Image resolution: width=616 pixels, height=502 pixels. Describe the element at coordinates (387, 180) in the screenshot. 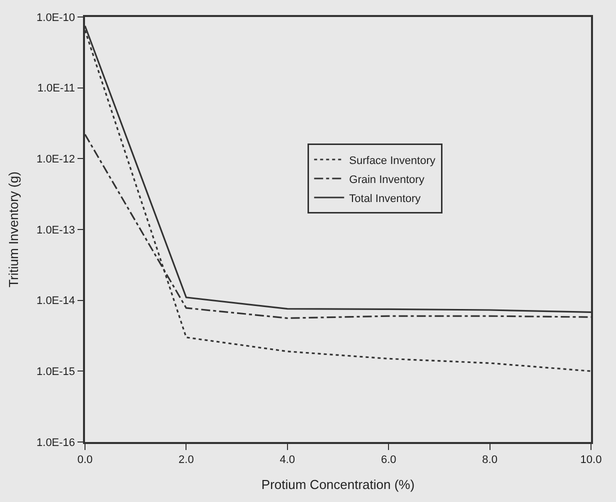

I see `legend-label: Grain Inventory` at that location.